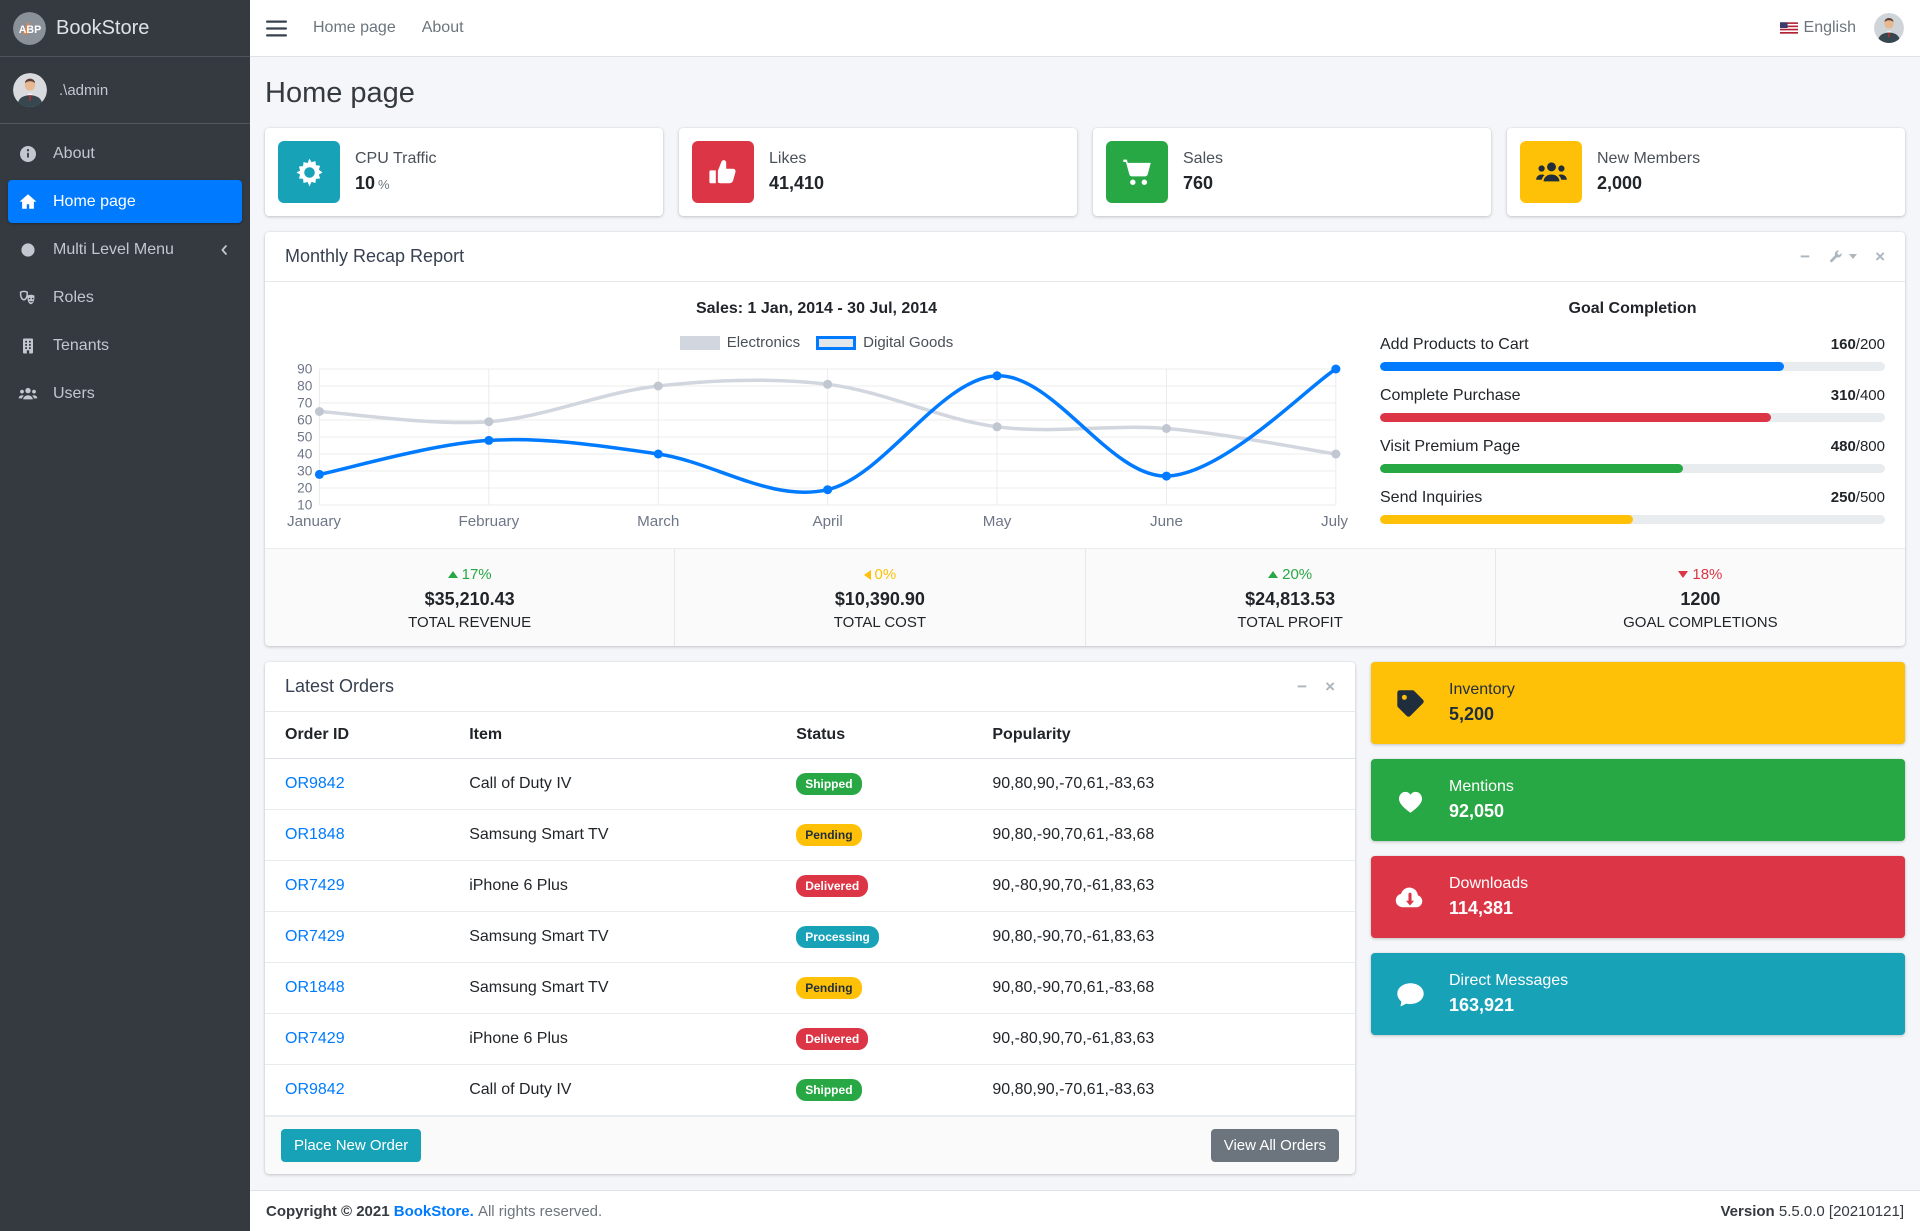 The width and height of the screenshot is (1920, 1231). Describe the element at coordinates (829, 784) in the screenshot. I see `status-badge: Shipped` at that location.